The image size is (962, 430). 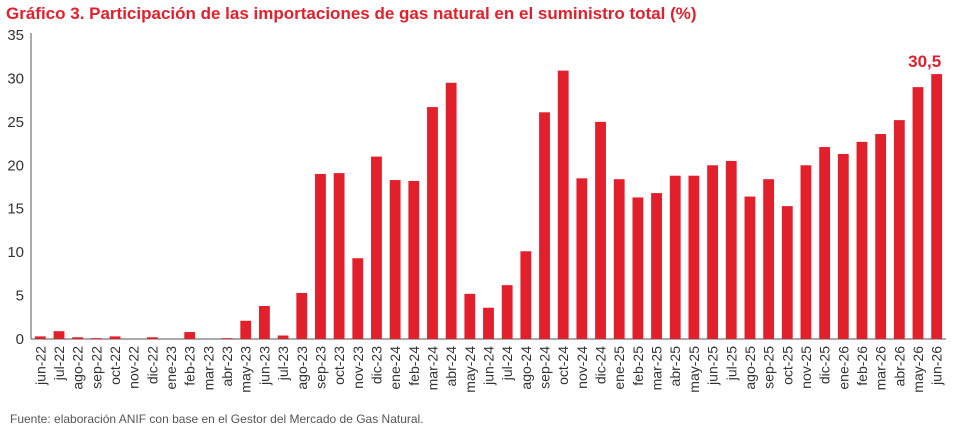 What do you see at coordinates (190, 366) in the screenshot?
I see `x-tick-label: feb-23` at bounding box center [190, 366].